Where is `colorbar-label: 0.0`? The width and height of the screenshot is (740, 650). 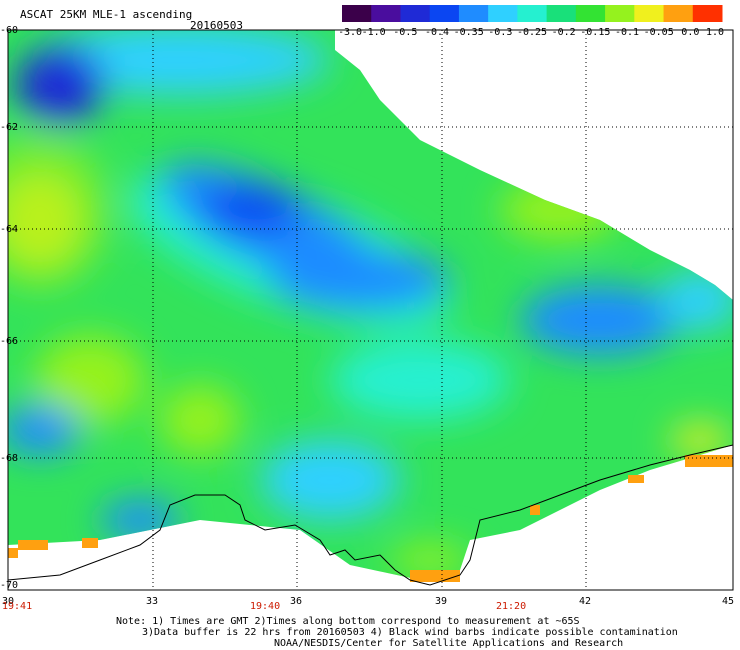 colorbar-label: 0.0 is located at coordinates (690, 31).